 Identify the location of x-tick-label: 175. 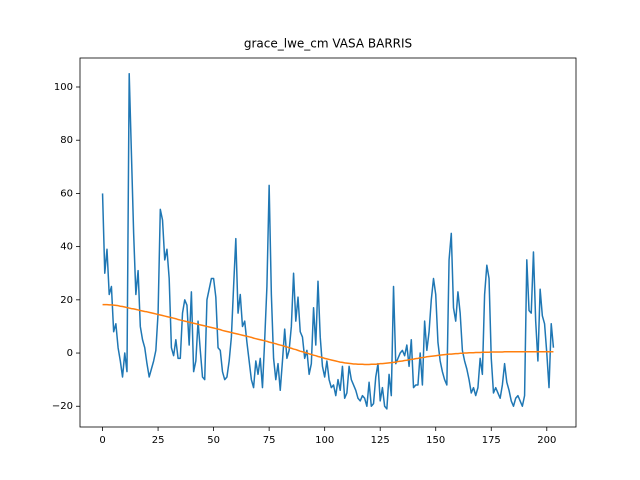
(491, 440).